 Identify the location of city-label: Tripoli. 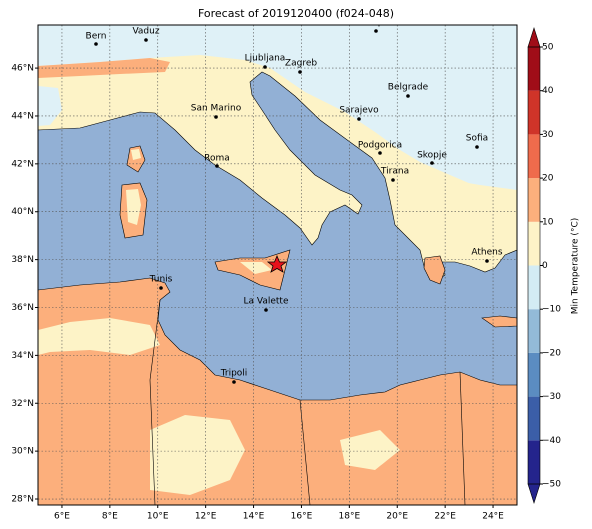
(234, 374).